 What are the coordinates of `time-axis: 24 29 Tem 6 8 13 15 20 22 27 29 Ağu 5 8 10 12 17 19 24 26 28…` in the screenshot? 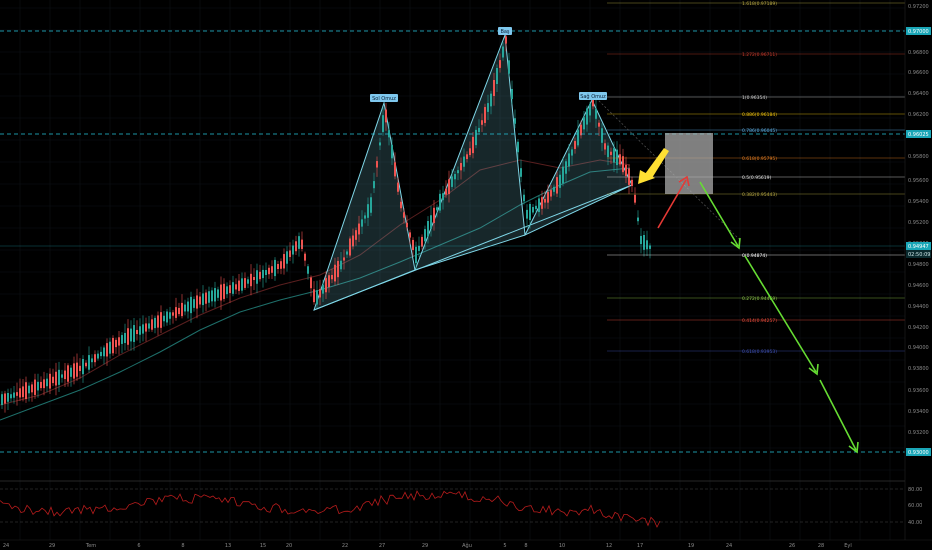 It's located at (427, 545).